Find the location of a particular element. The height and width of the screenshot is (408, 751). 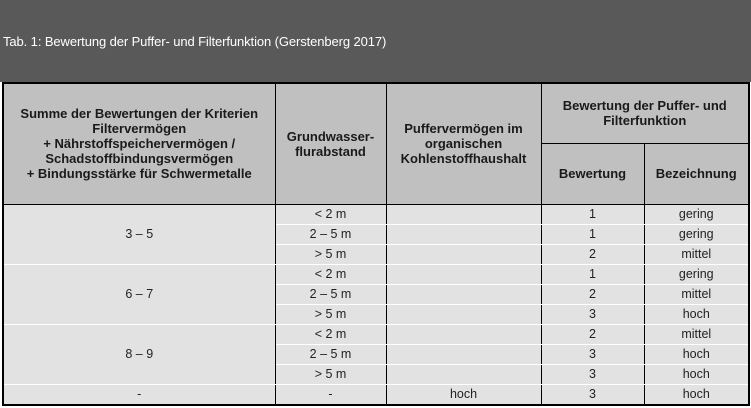

cell-summe: 6 – 7 is located at coordinates (139, 294).